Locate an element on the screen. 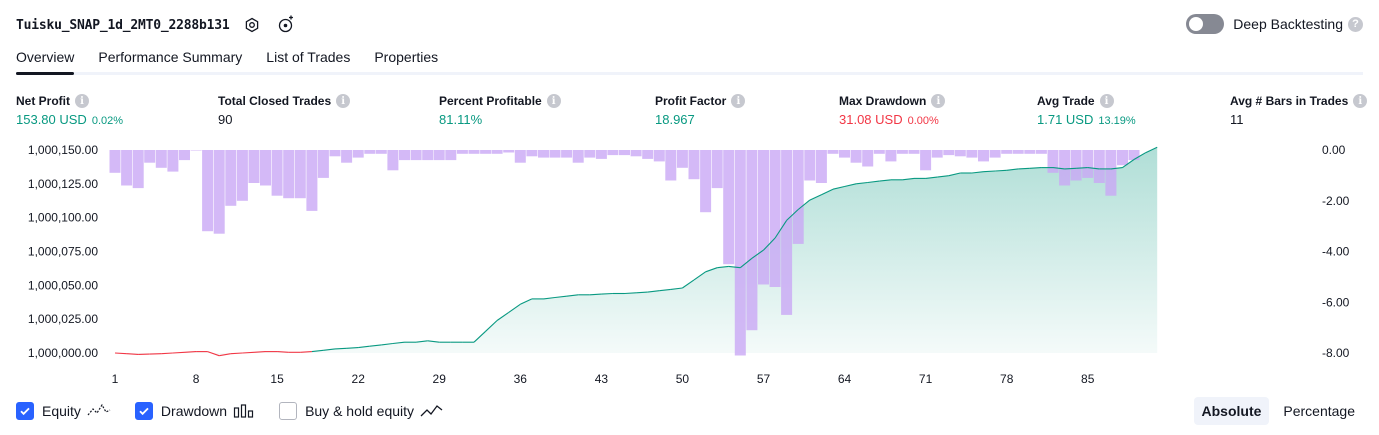 Image resolution: width=1379 pixels, height=435 pixels. metric-value: 81.11% is located at coordinates (461, 119).